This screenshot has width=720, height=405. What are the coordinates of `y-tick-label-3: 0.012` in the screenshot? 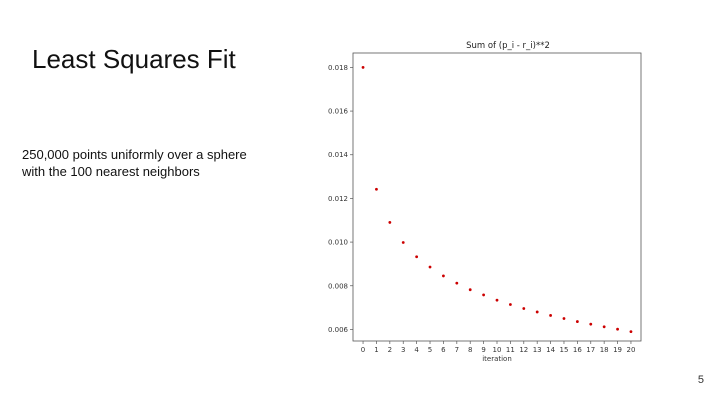 It's located at (338, 199).